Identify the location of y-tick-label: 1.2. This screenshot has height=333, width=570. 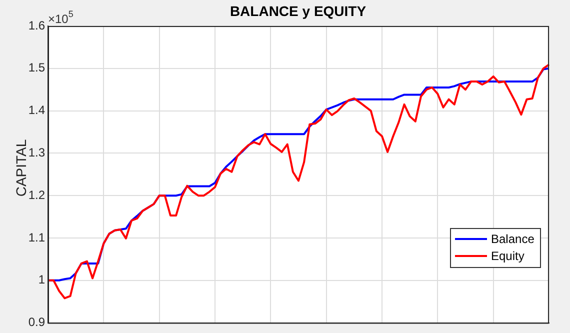
(37, 195).